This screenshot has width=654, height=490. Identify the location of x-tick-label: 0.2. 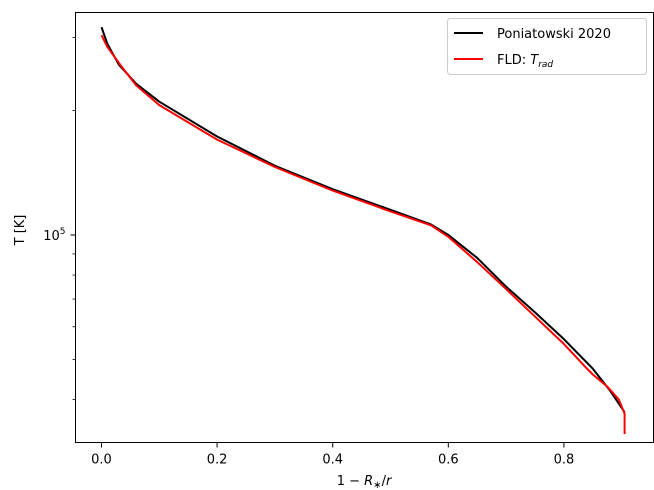
(217, 460).